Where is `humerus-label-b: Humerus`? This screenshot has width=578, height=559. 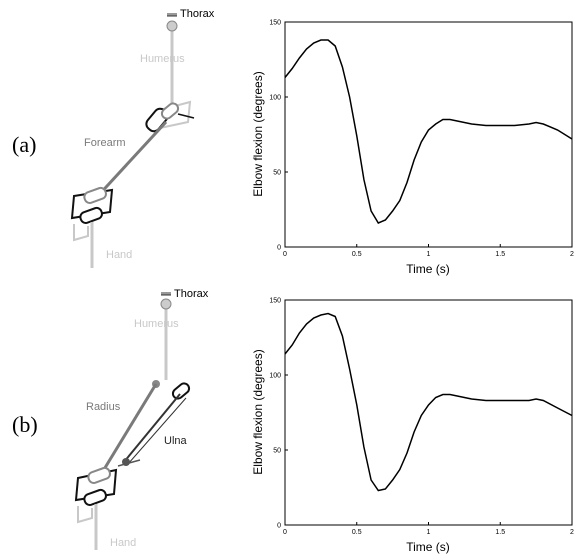 humerus-label-b: Humerus is located at coordinates (156, 324).